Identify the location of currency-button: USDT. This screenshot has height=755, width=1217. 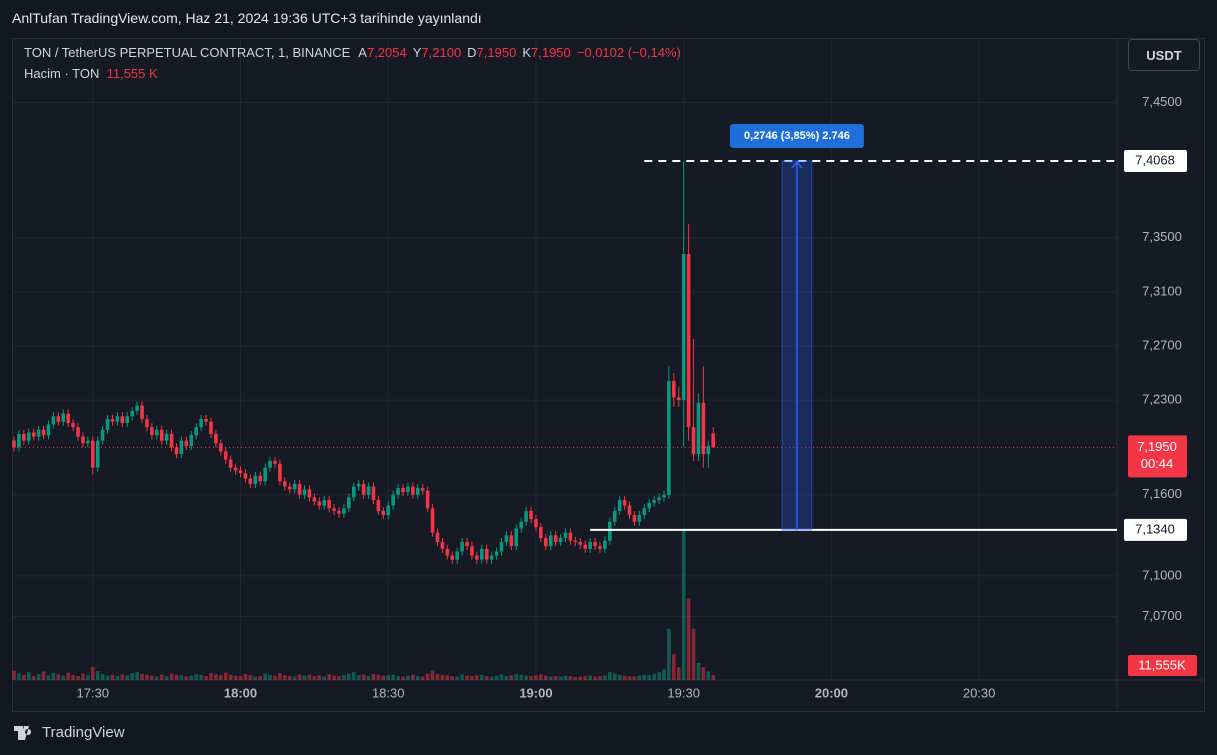
(1164, 55).